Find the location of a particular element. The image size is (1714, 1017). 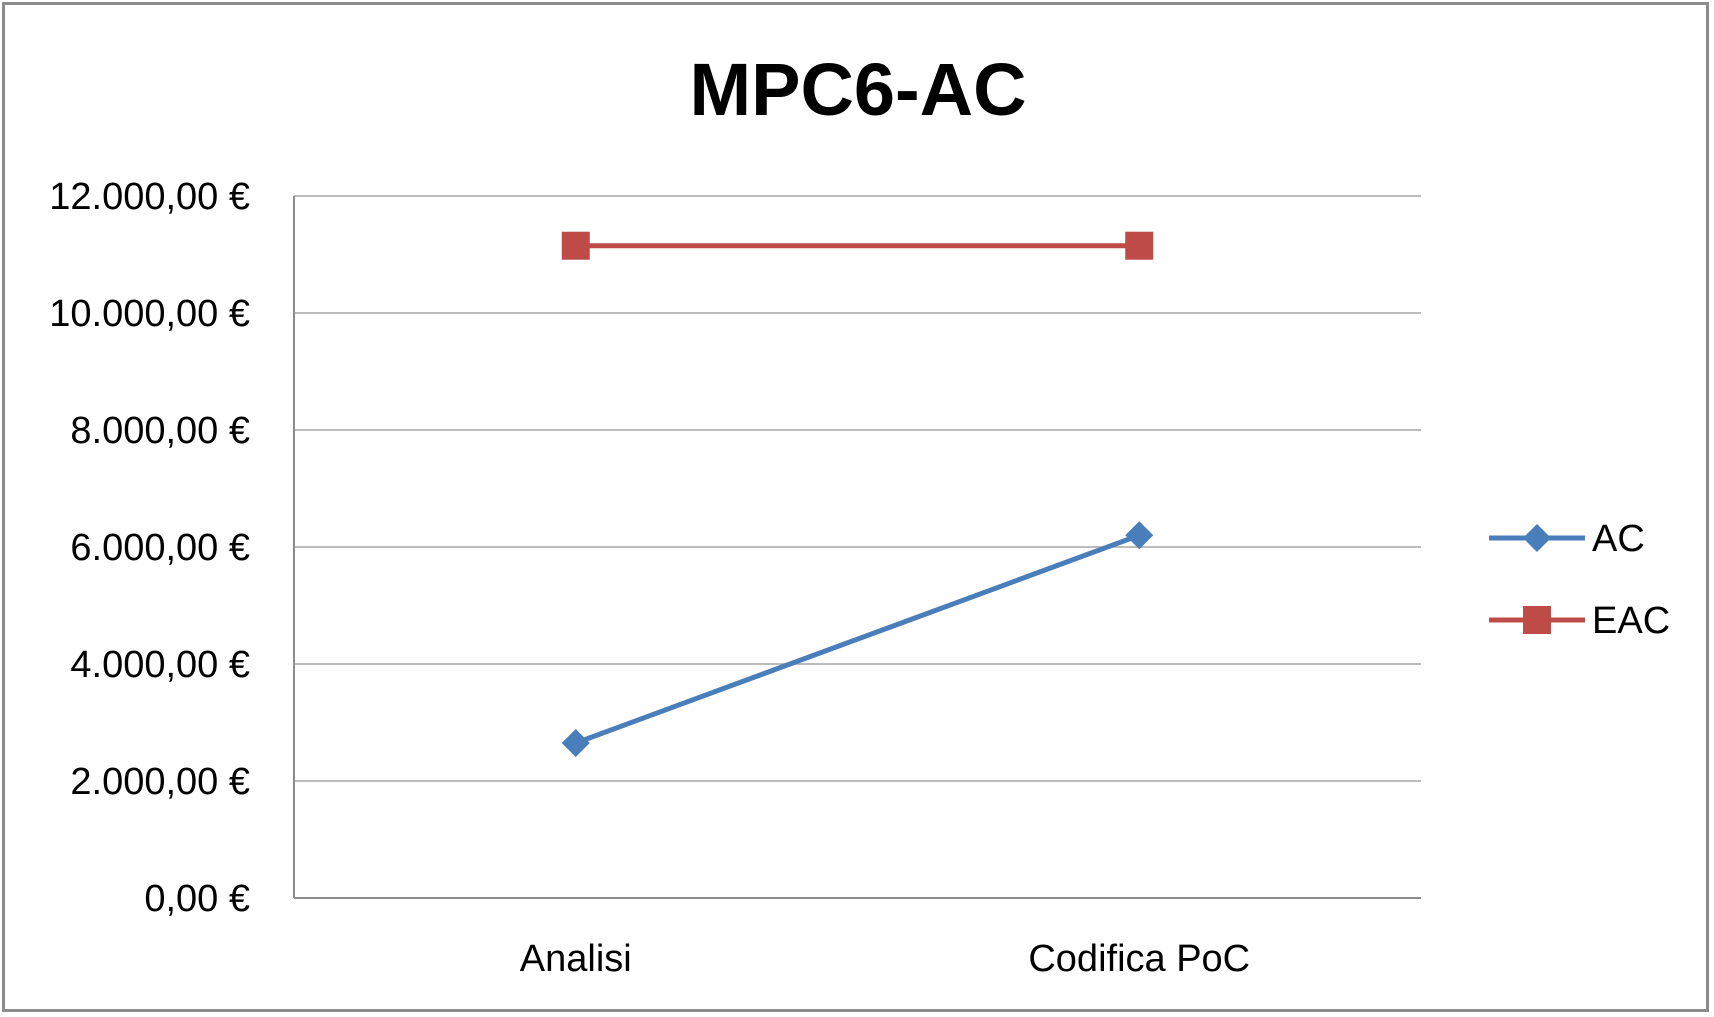

legend: AC EAC is located at coordinates (1579, 580).